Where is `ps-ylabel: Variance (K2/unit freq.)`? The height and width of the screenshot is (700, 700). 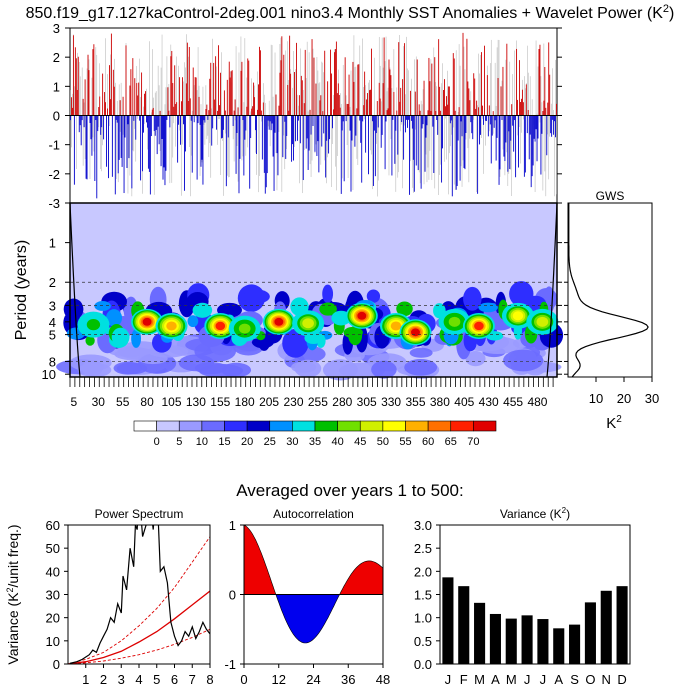 ps-ylabel: Variance (K2/unit freq.) is located at coordinates (13, 594).